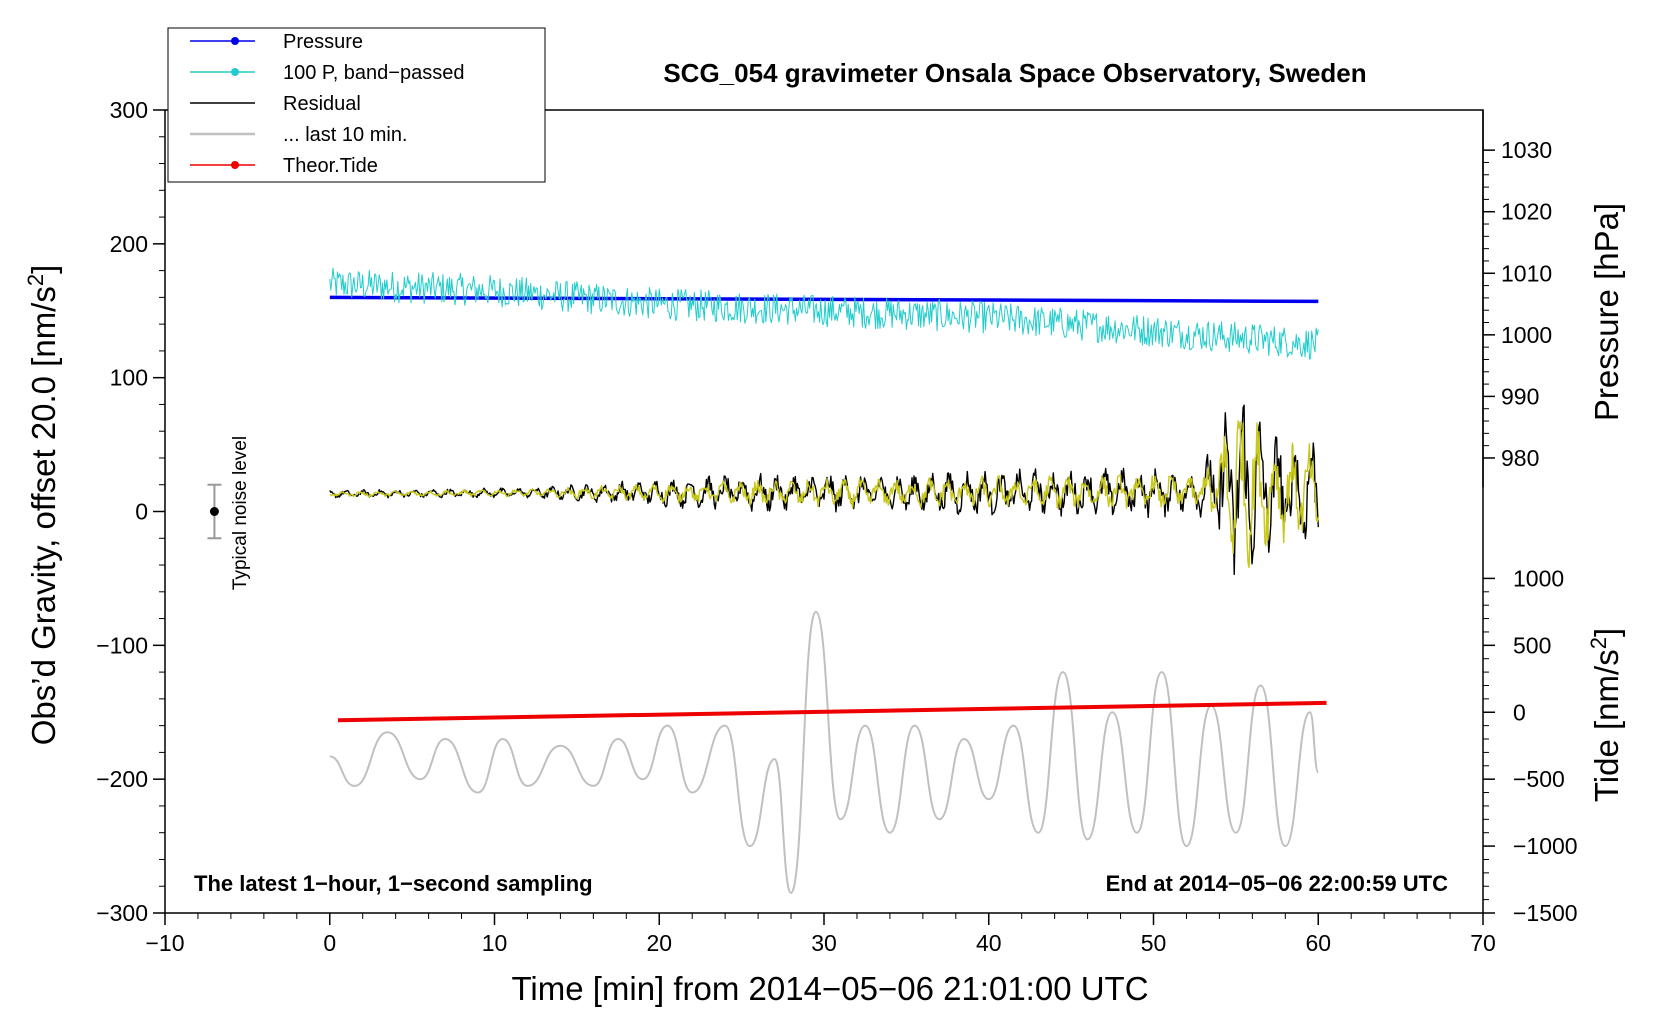  I want to click on legend-label: Pressure, so click(323, 42).